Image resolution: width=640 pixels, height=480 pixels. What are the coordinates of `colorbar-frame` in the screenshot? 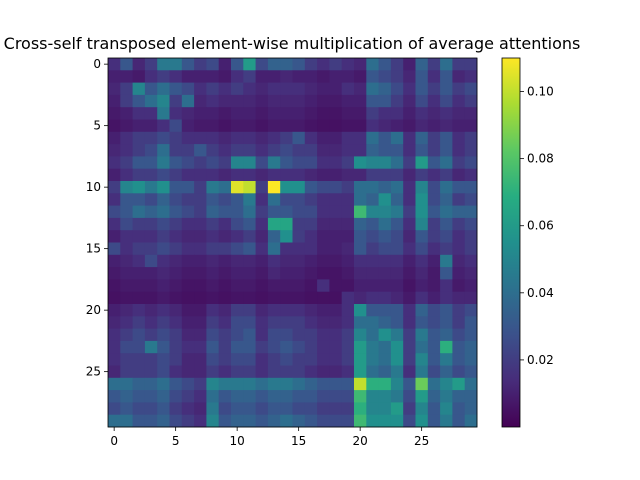 It's located at (511, 242).